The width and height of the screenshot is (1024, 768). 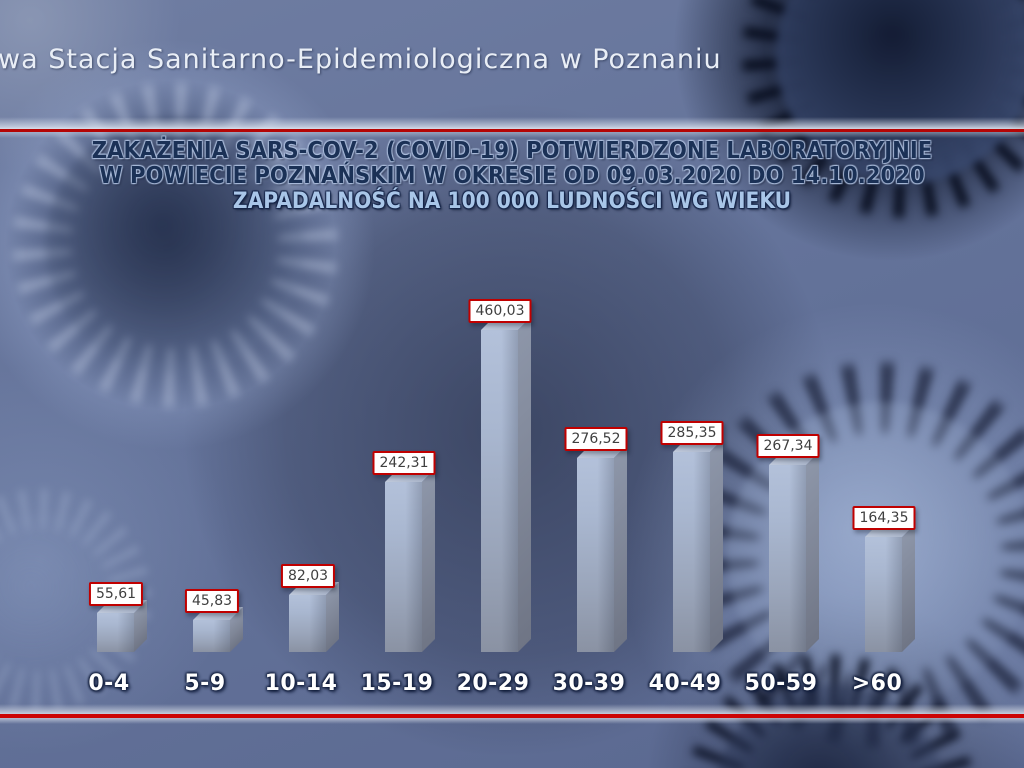 I want to click on top-divider-highlight, so click(x=512, y=123).